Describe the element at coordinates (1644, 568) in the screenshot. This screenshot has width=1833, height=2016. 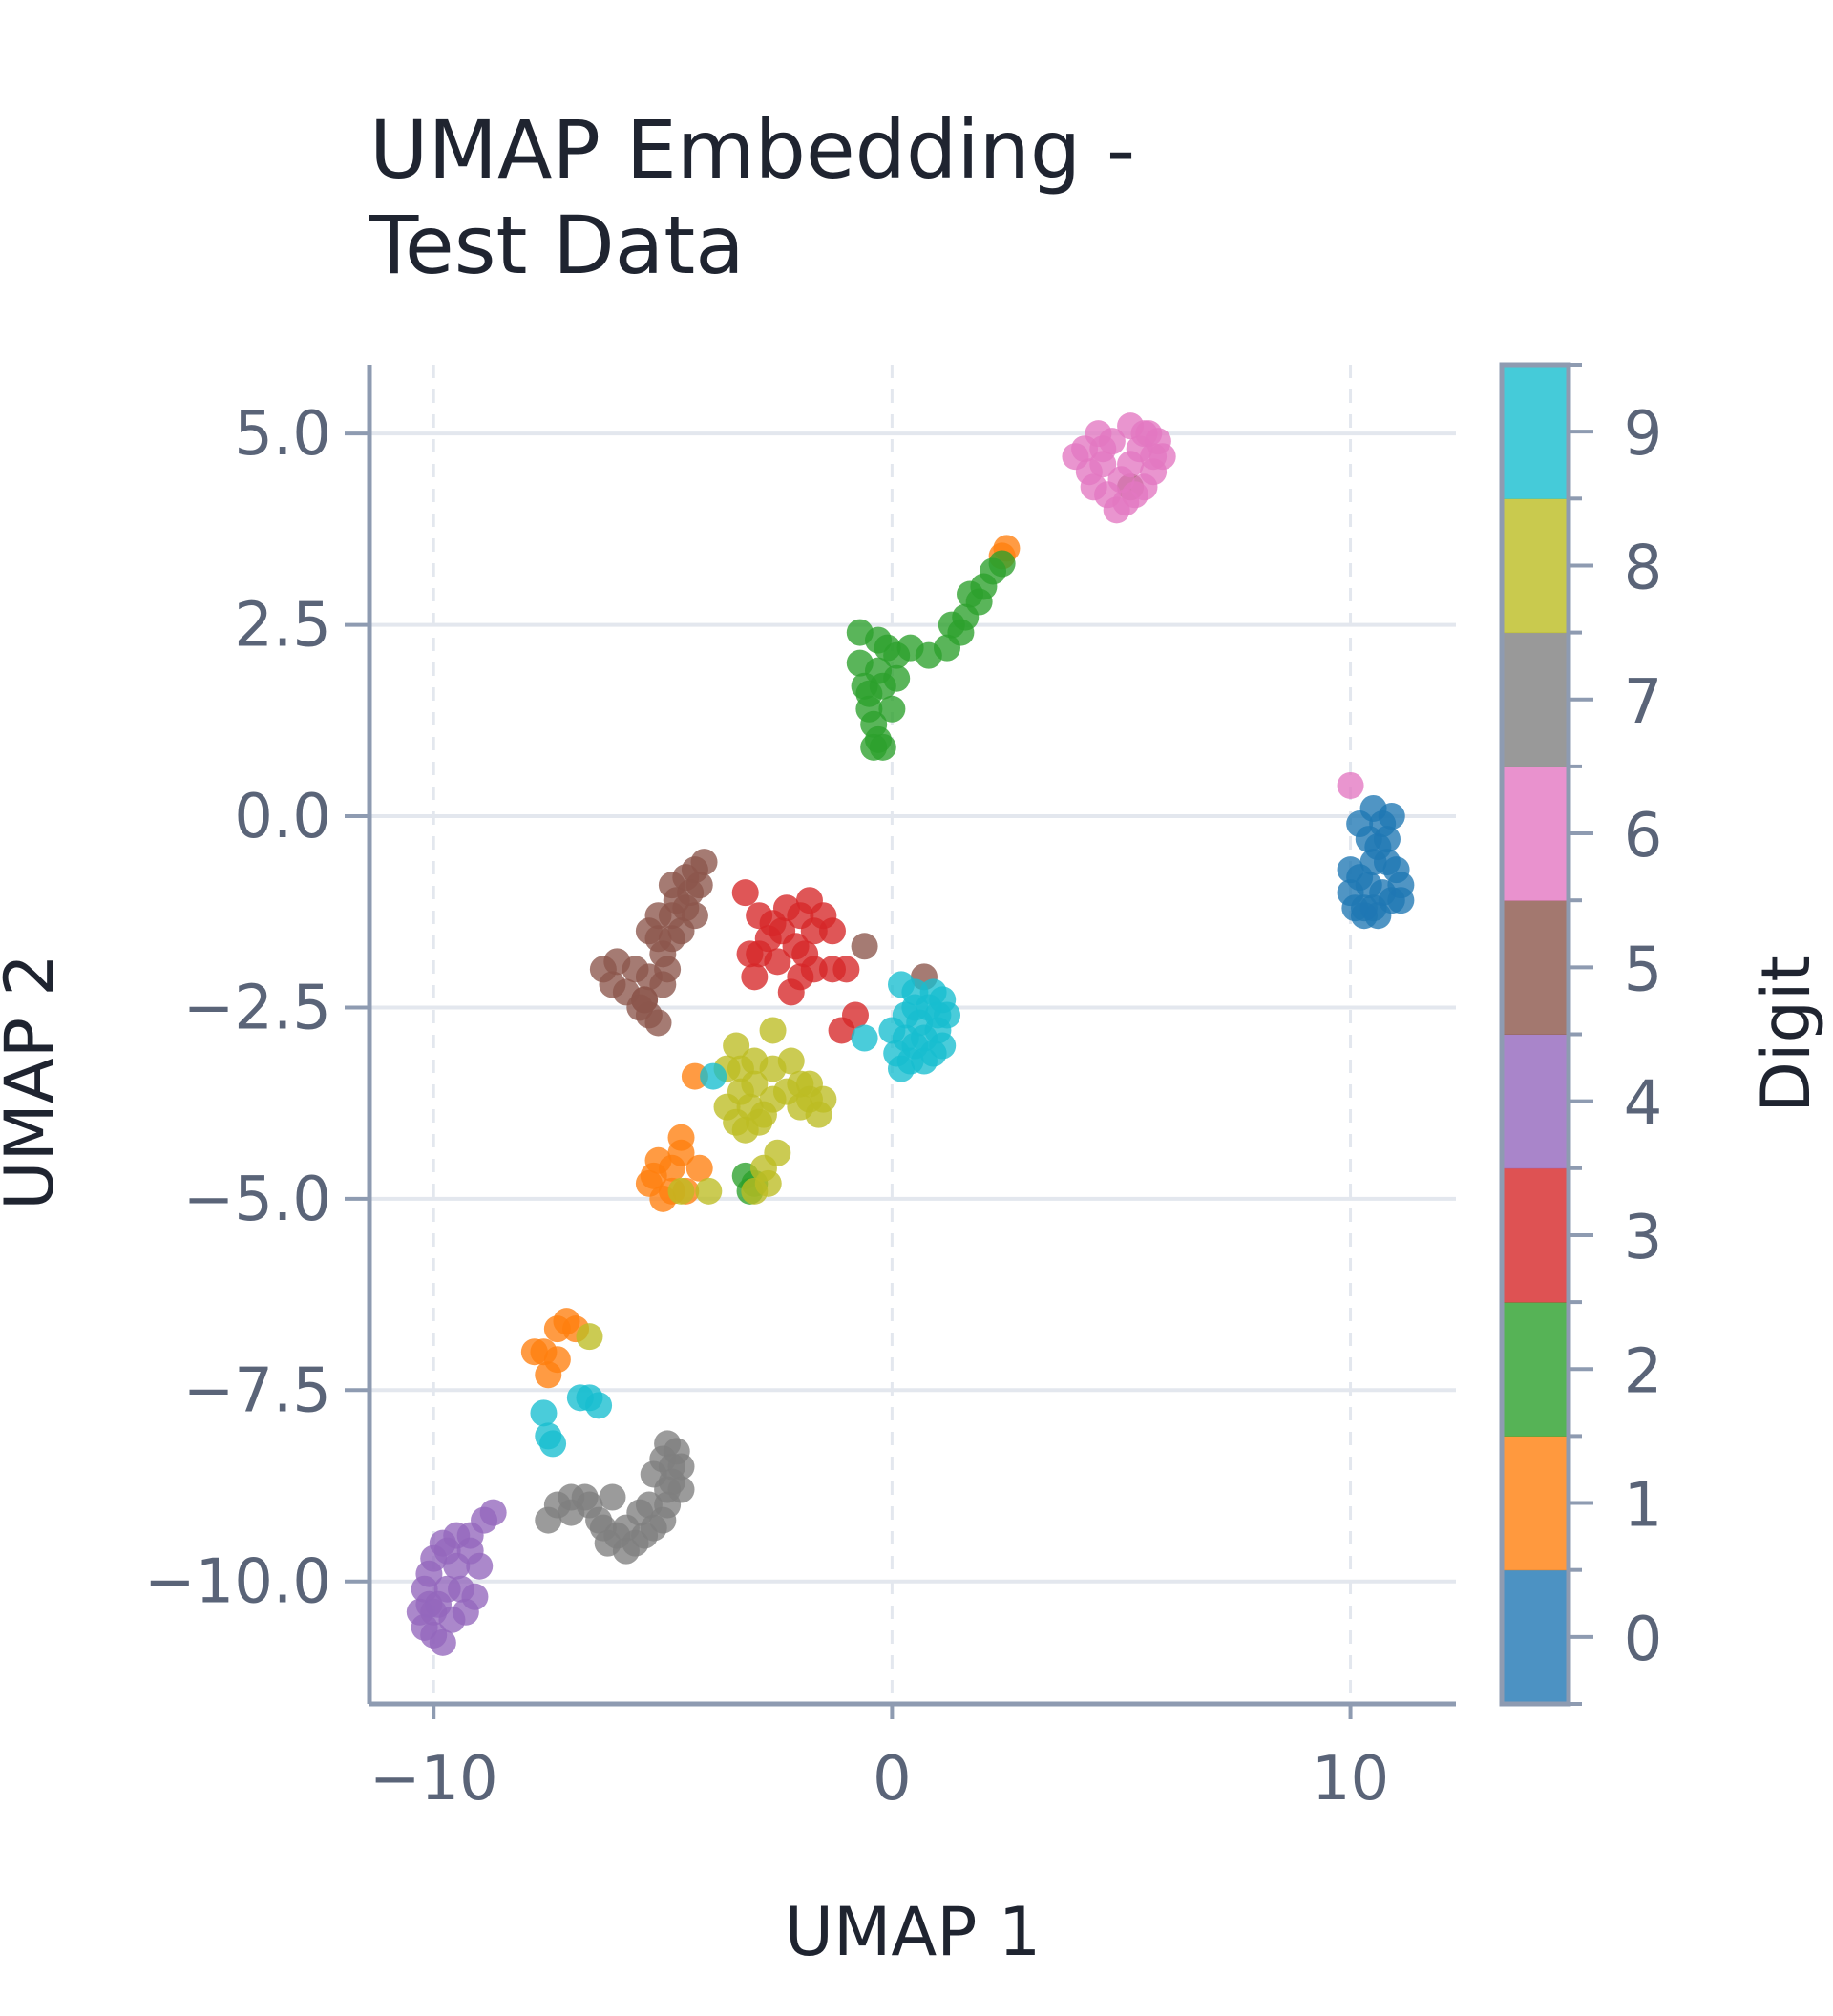
I see `colorbar-tick-label: 8` at that location.